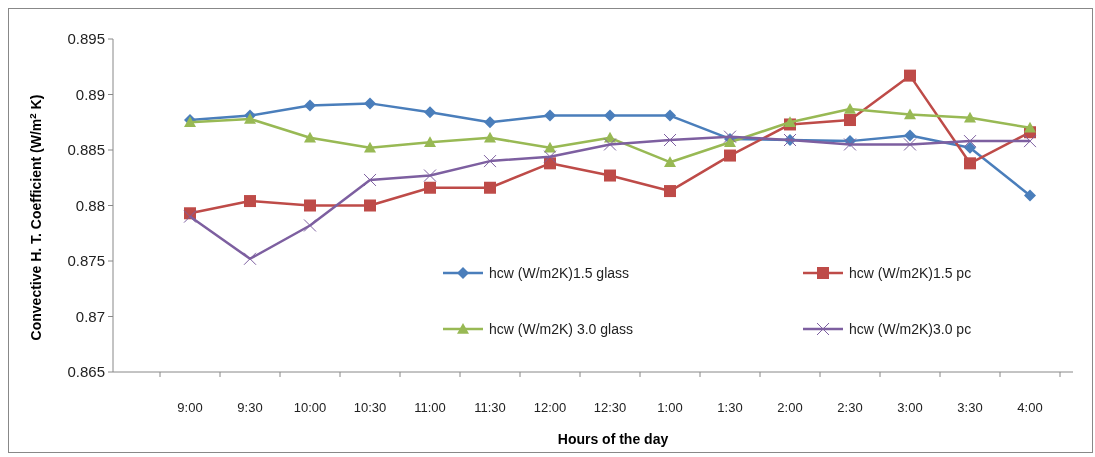 The width and height of the screenshot is (1095, 457). What do you see at coordinates (90, 316) in the screenshot?
I see `y-tick-label: 0.87` at bounding box center [90, 316].